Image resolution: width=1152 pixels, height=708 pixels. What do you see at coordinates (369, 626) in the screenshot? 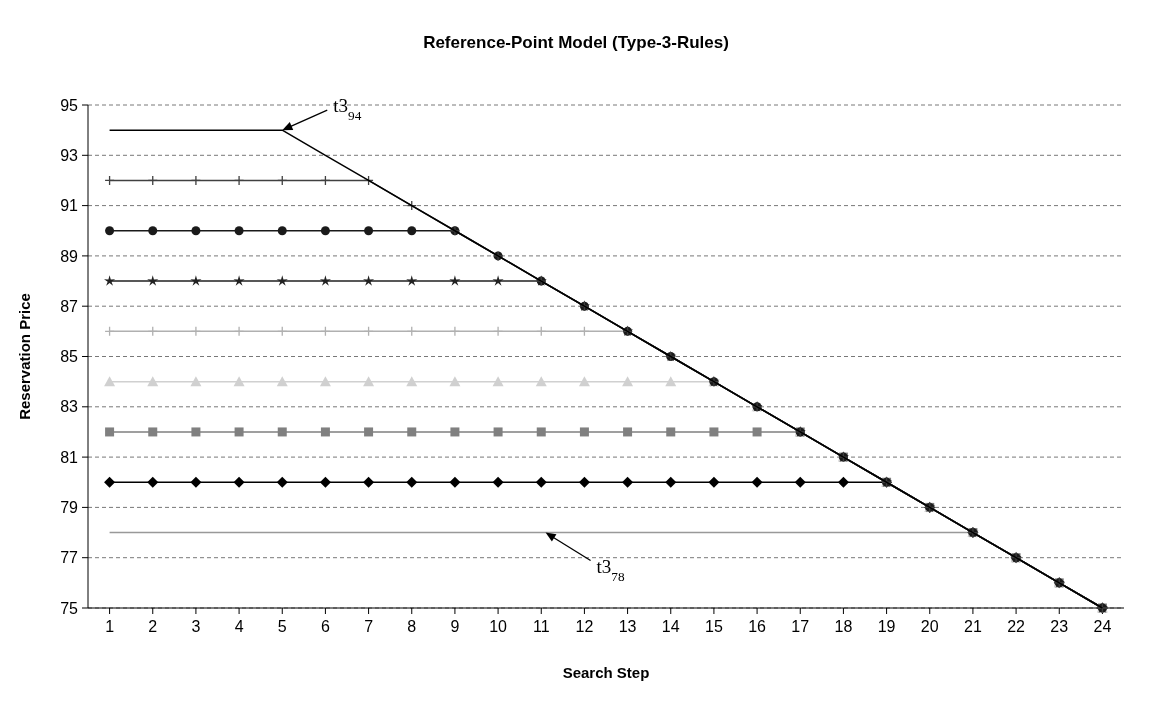
I see `x-tick-label: 7` at bounding box center [369, 626].